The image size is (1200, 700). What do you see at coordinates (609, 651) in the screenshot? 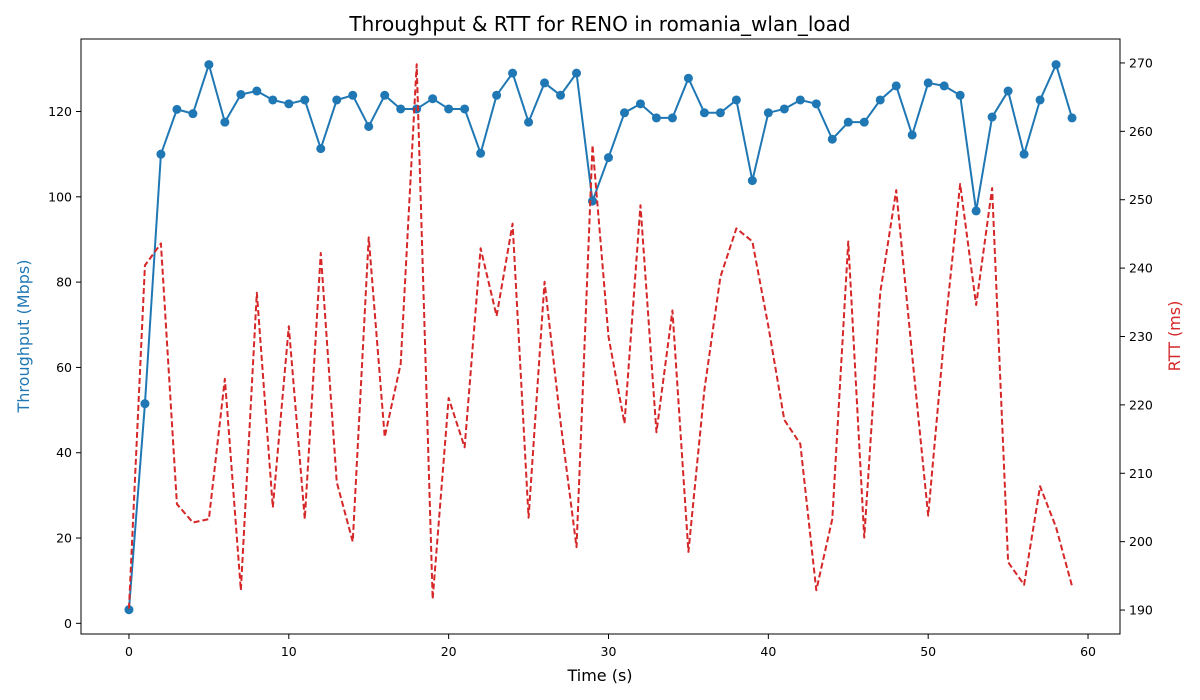
I see `x-tick-label: 30` at bounding box center [609, 651].